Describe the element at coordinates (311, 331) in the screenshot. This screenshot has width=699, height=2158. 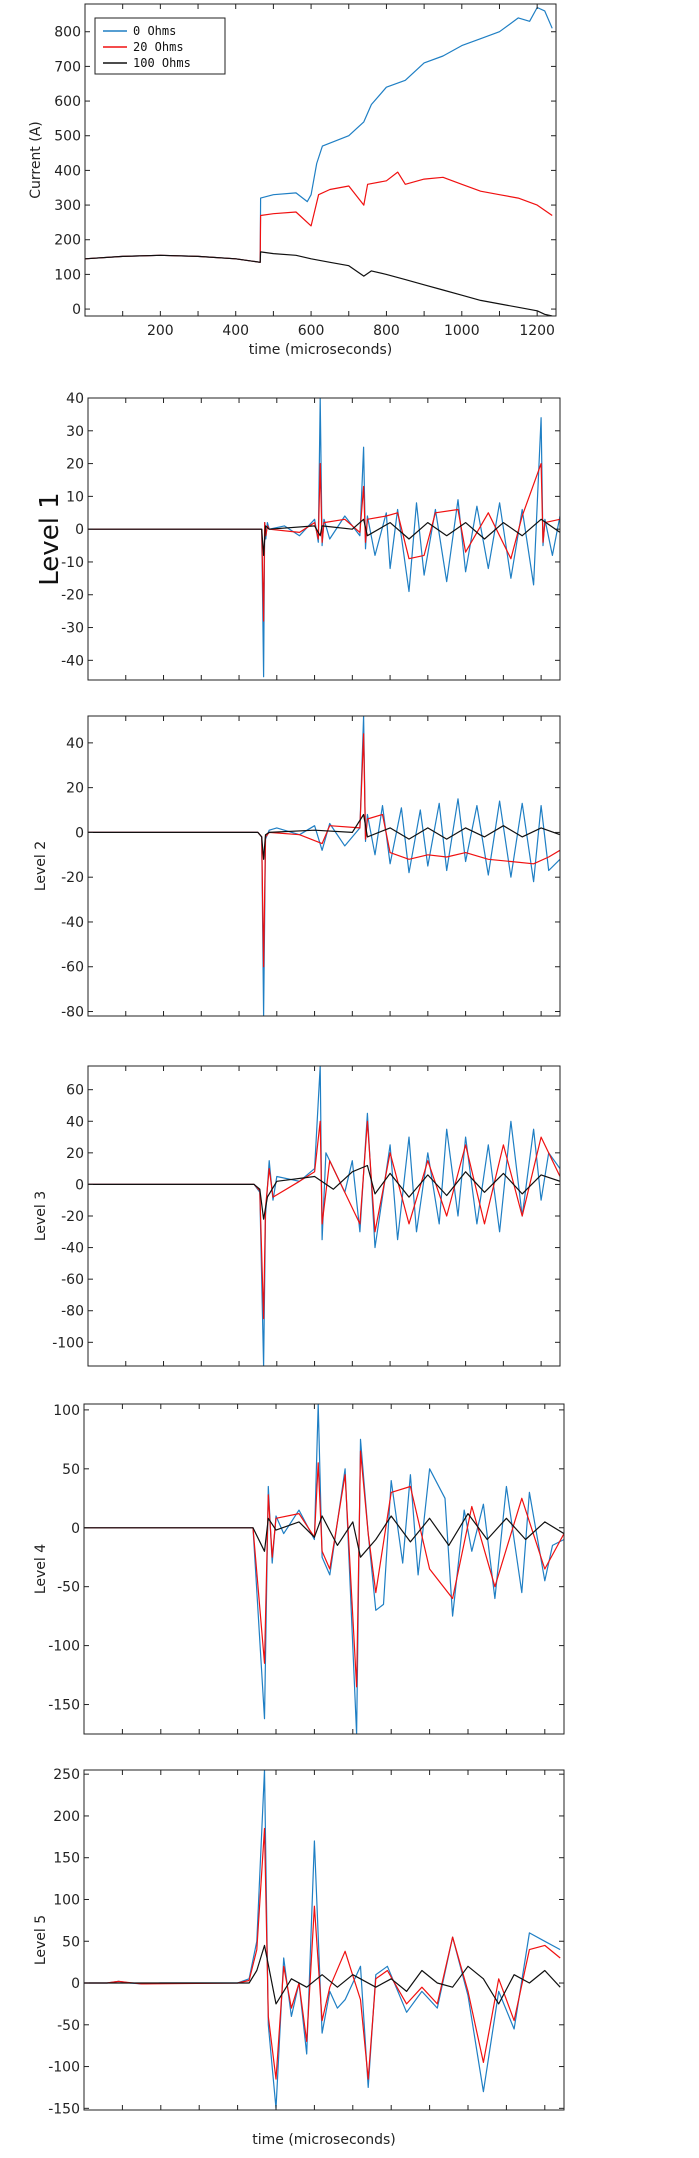
I see `x-tick-label: 600` at that location.